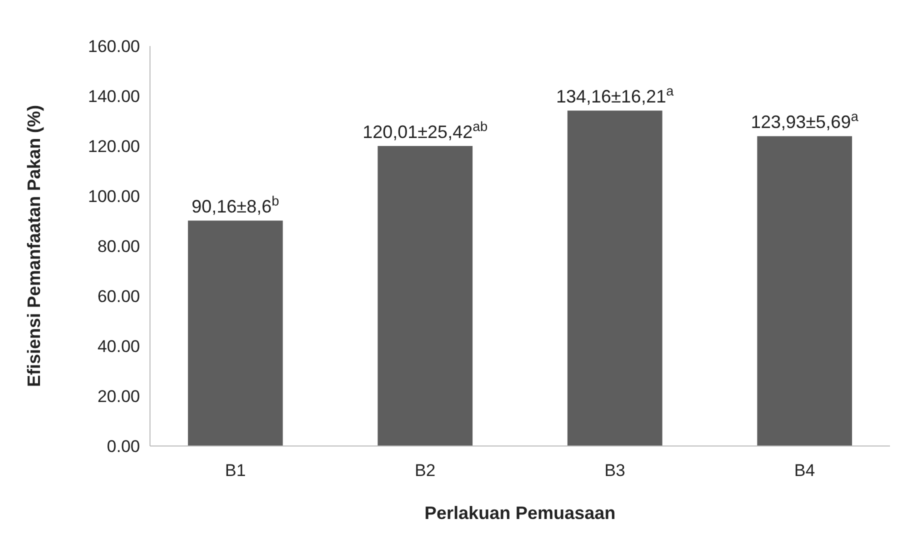  What do you see at coordinates (114, 196) in the screenshot?
I see `y-tick-label: 100.00` at bounding box center [114, 196].